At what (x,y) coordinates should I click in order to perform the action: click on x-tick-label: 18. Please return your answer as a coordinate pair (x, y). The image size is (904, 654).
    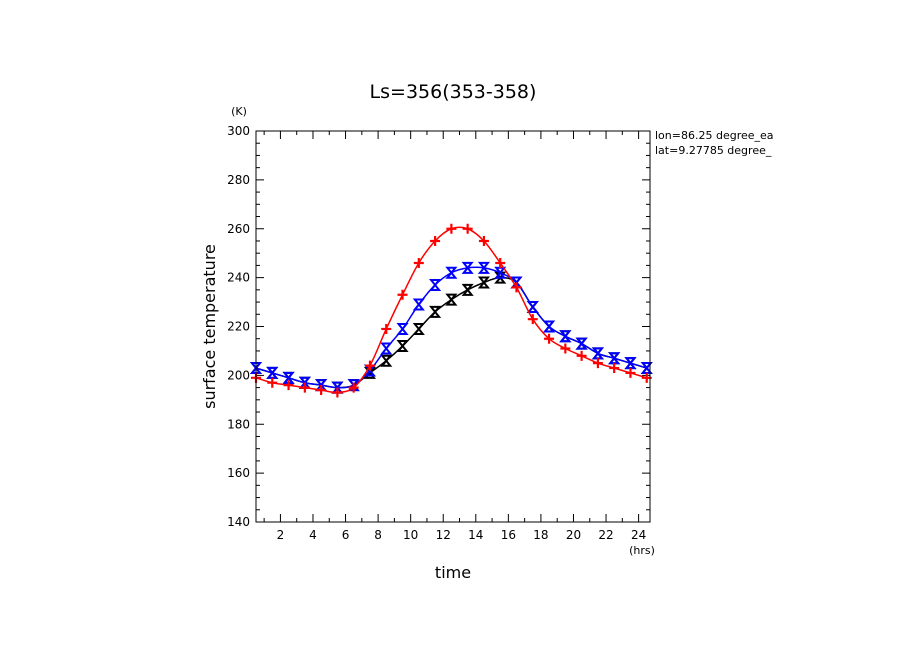
    Looking at the image, I should click on (540, 535).